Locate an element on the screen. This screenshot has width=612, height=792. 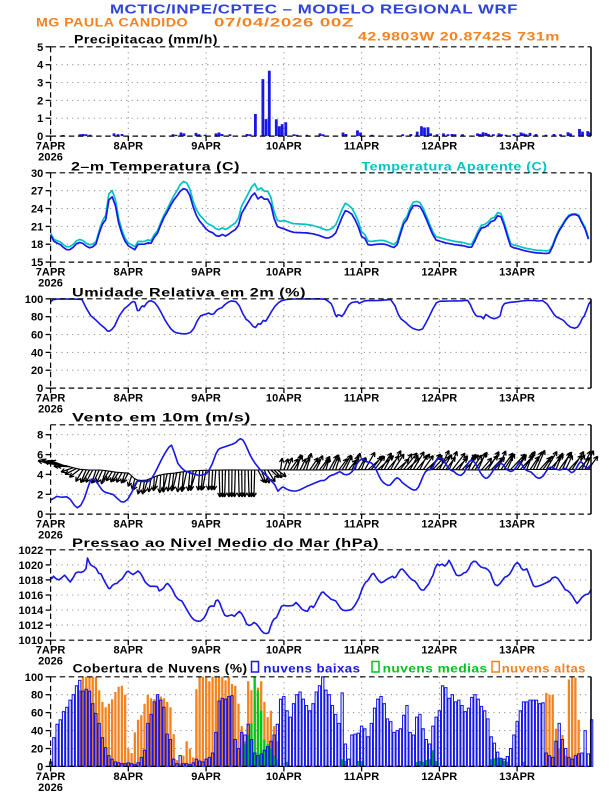
svg-text: Vento em 10m (m/s) is located at coordinates (161, 418).